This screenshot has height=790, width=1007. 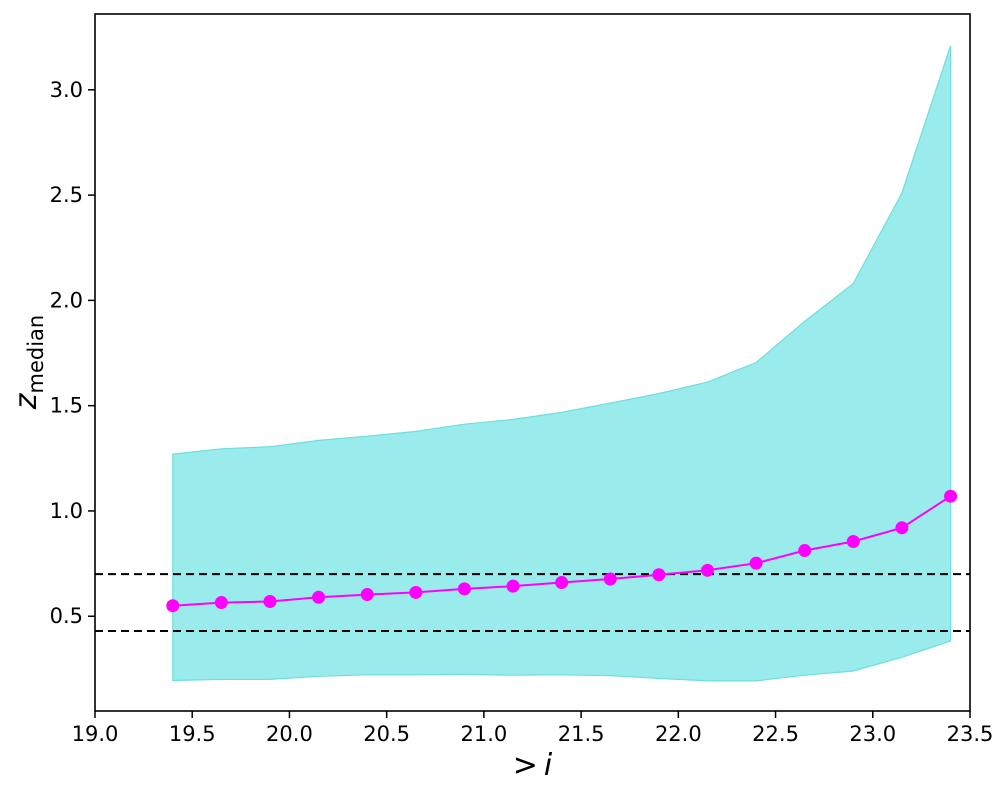 What do you see at coordinates (66, 195) in the screenshot?
I see `y-tick-label: 2.5` at bounding box center [66, 195].